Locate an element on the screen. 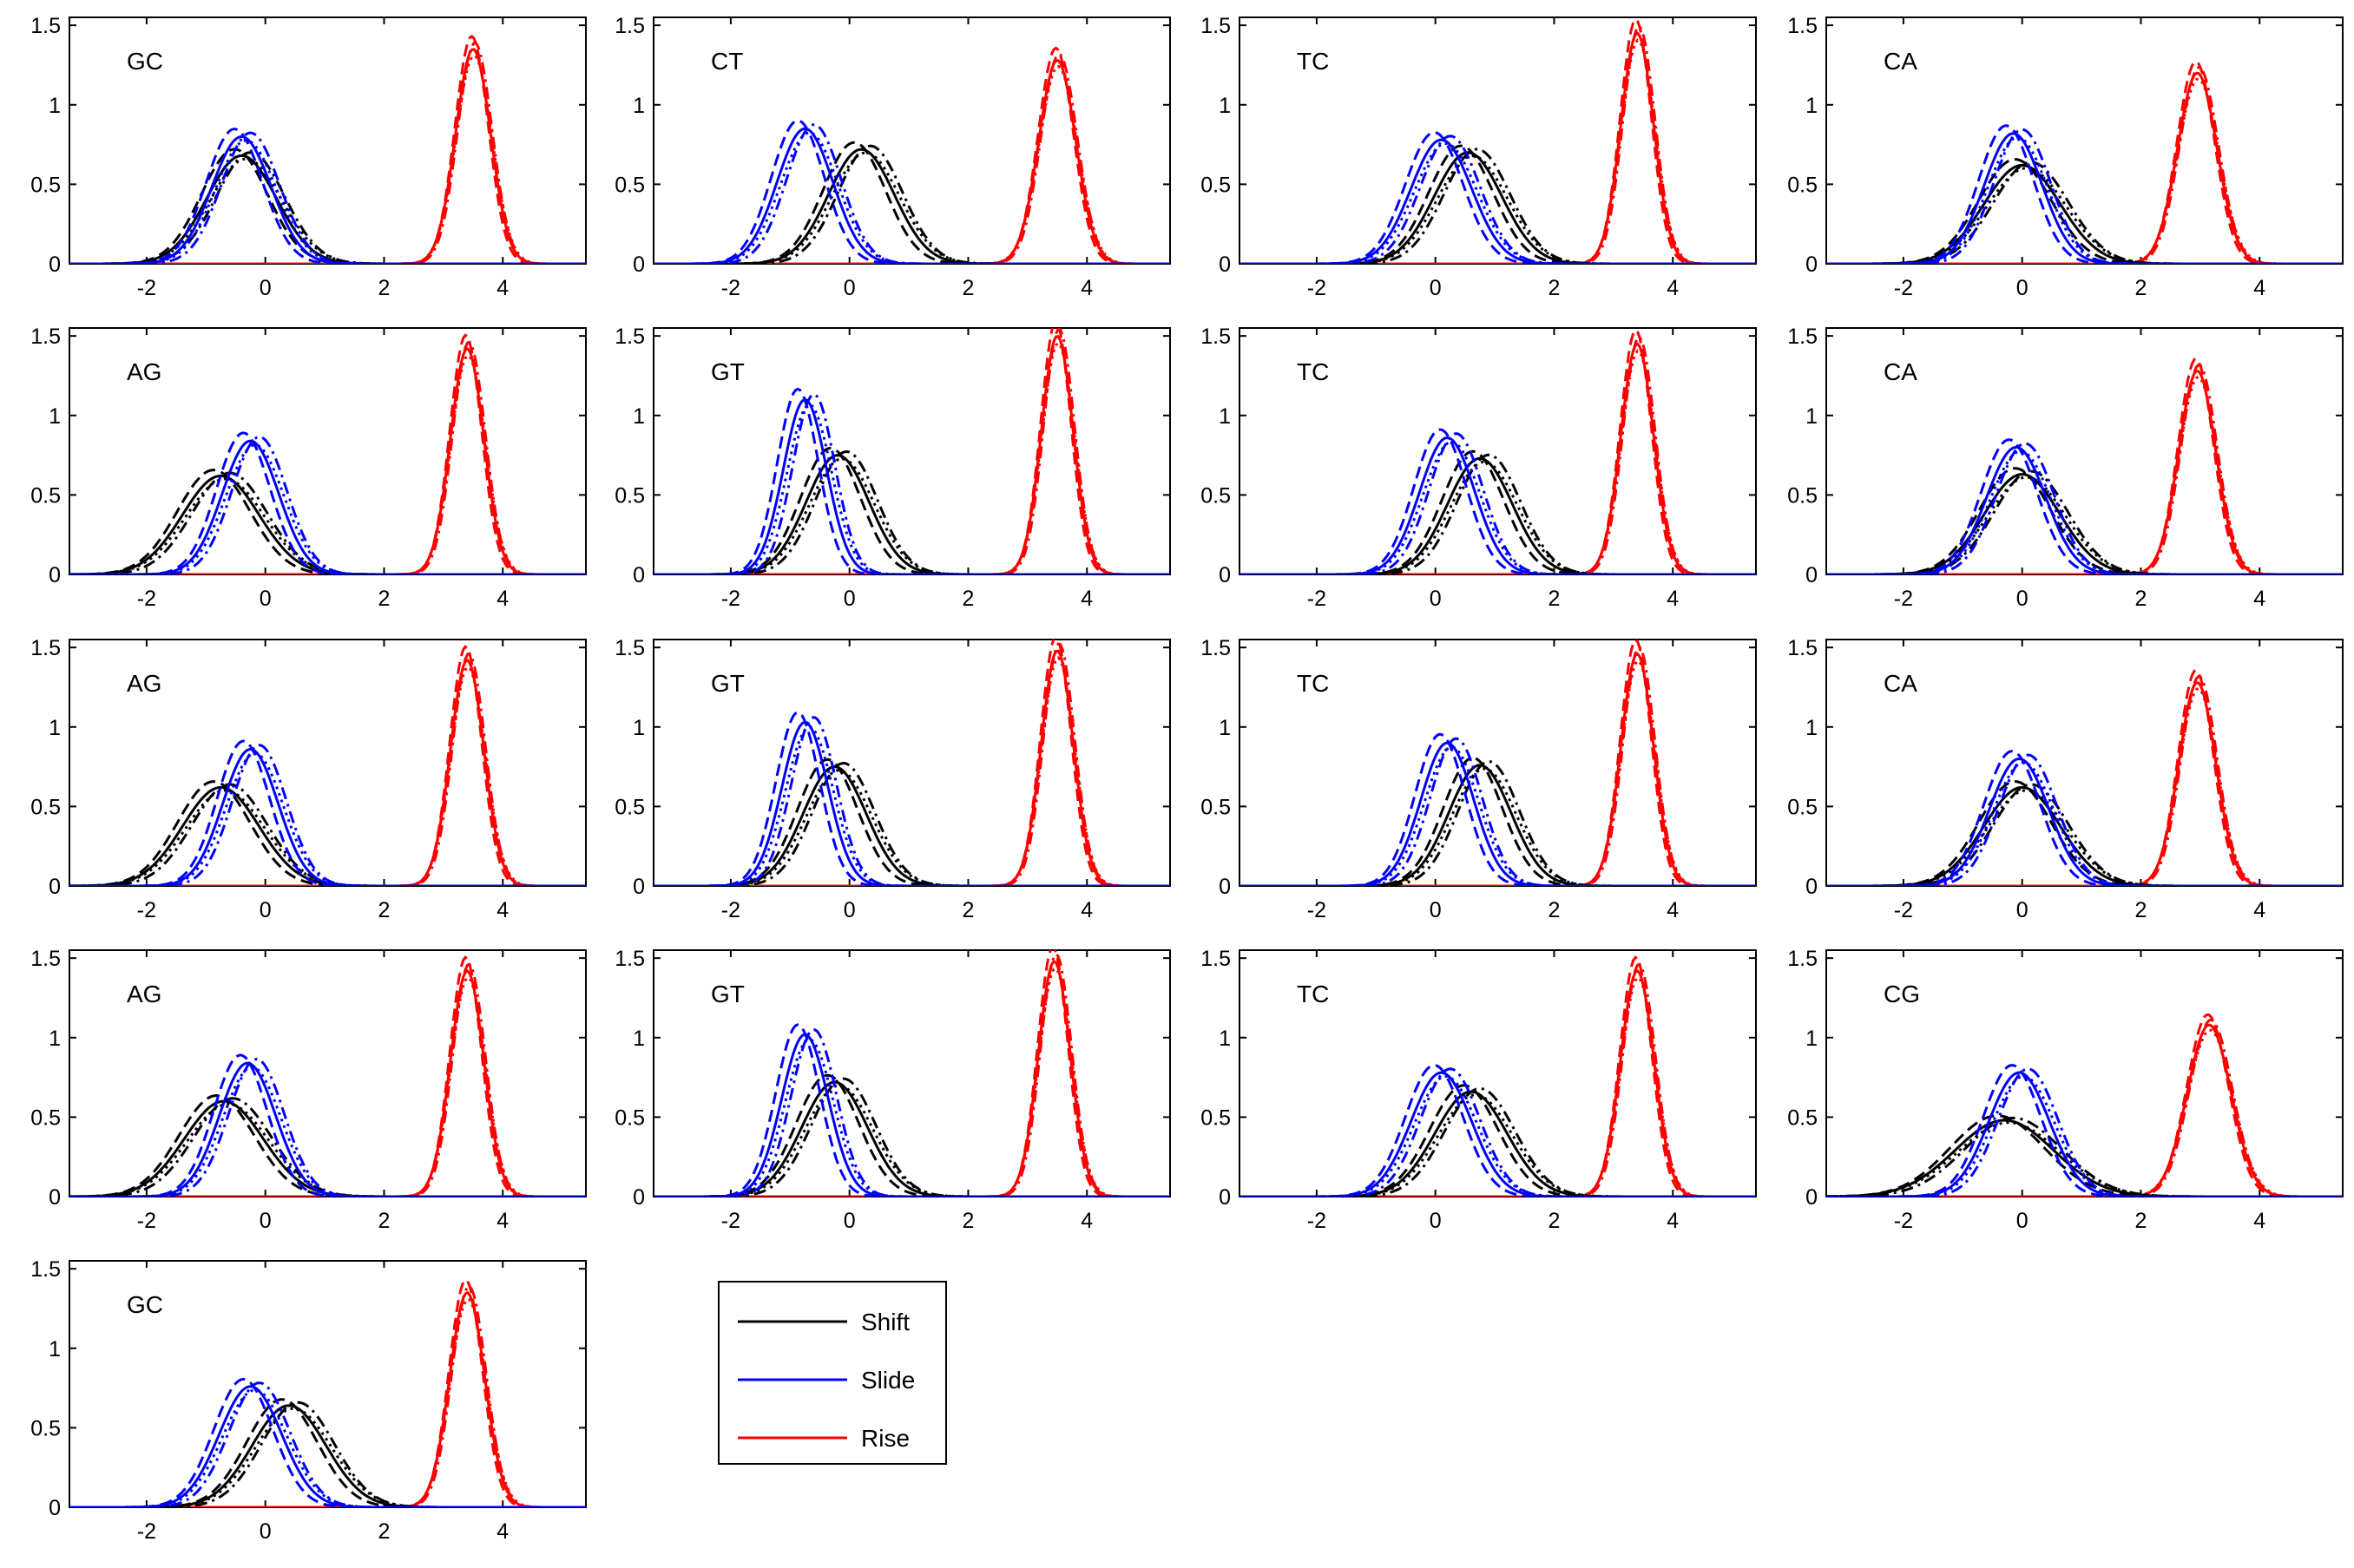  panel-label: GT is located at coordinates (728, 994).